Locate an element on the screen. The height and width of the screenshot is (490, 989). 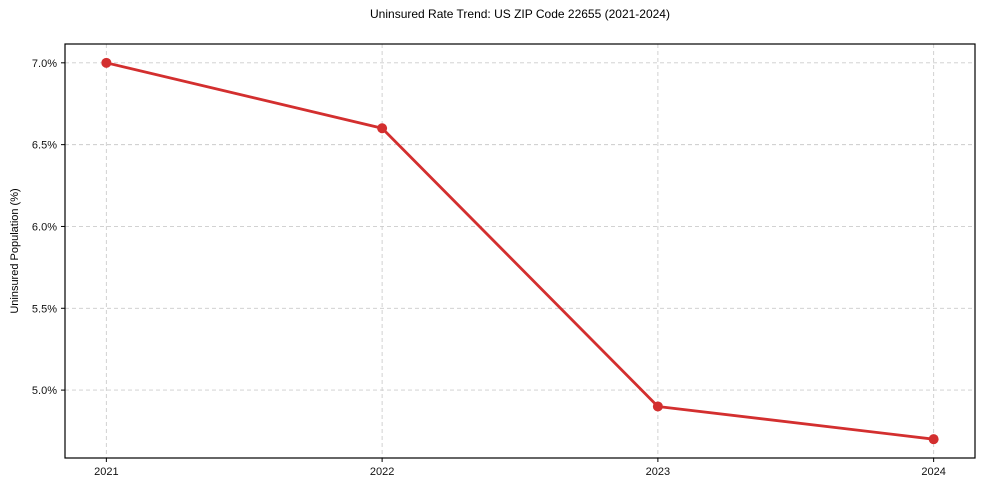
x-tick-label: 2023 is located at coordinates (658, 472).